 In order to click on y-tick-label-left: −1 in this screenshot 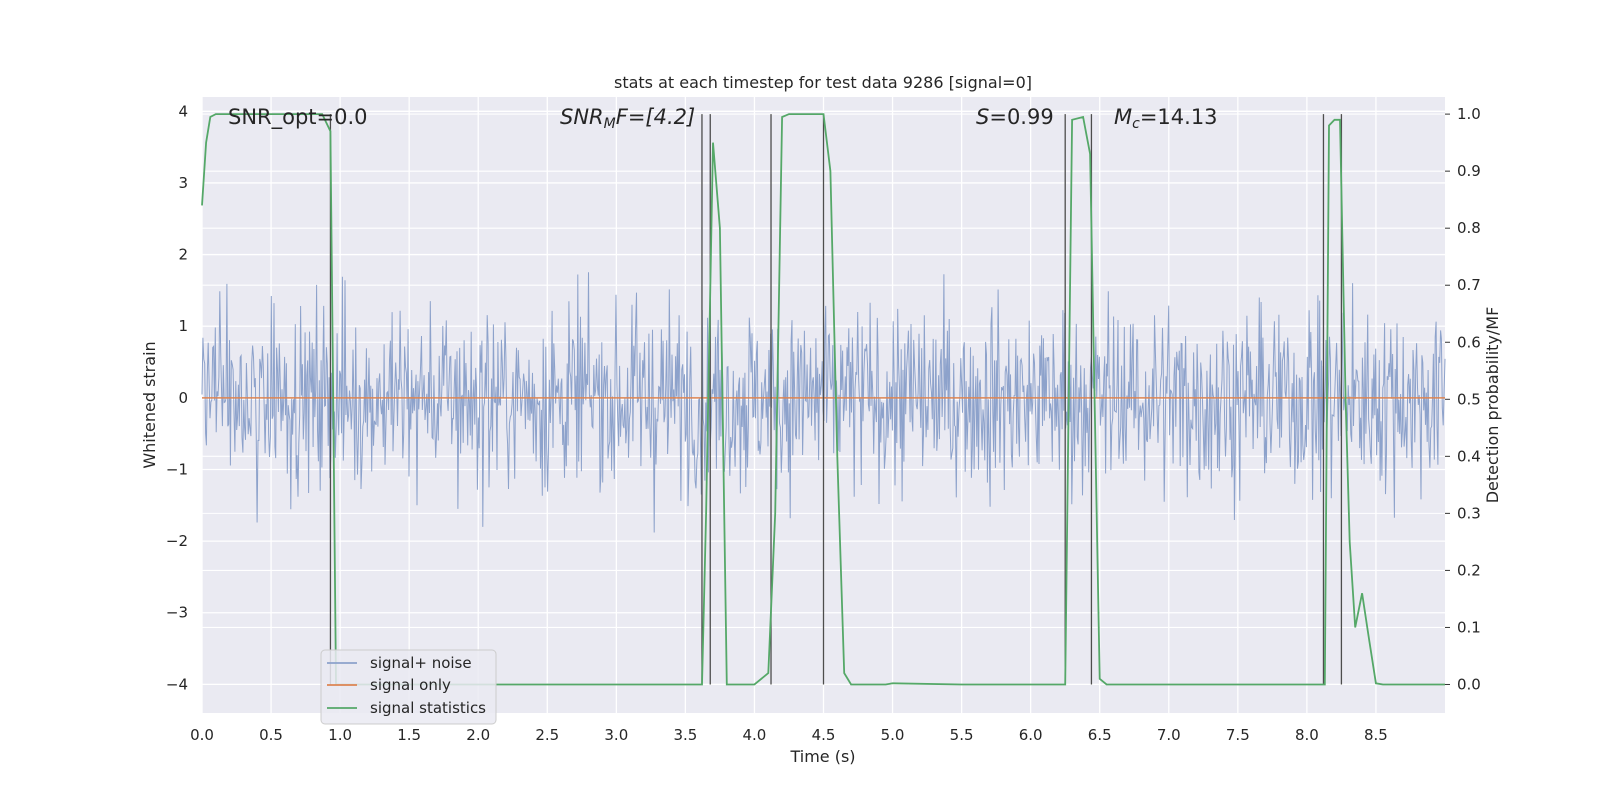, I will do `click(177, 469)`.